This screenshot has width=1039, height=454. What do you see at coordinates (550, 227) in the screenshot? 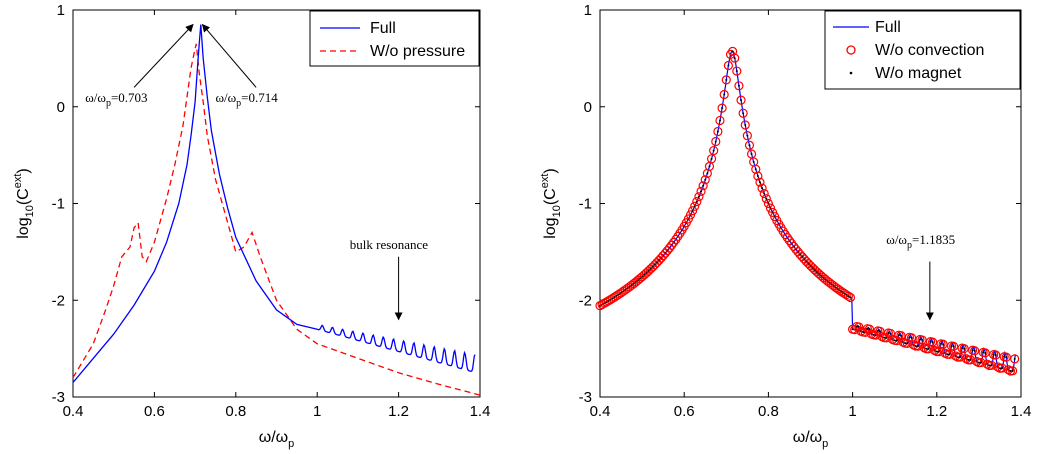
I see `y-axis-label-main: log` at bounding box center [550, 227].